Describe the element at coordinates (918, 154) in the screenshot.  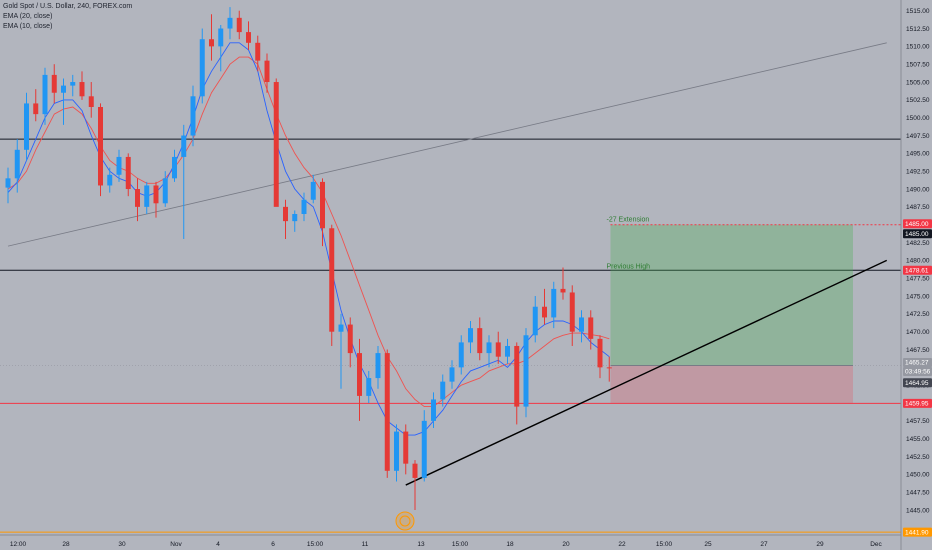
I see `price-tick-label: 1495.00` at that location.